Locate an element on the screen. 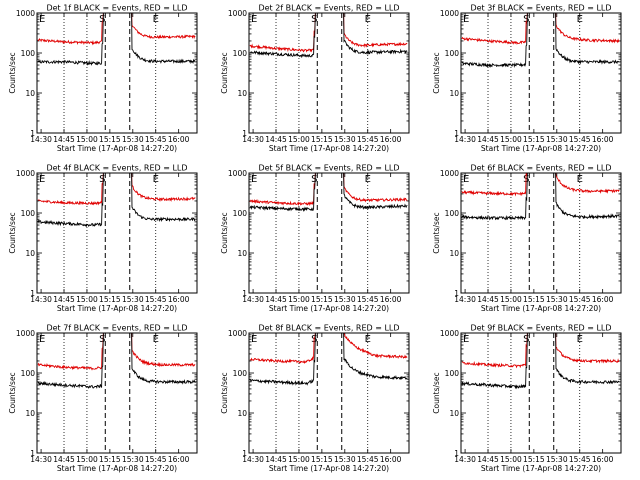 The width and height of the screenshot is (640, 480). panel-title: Det 6f BLACK = Events, RED = LLD is located at coordinates (540, 168).